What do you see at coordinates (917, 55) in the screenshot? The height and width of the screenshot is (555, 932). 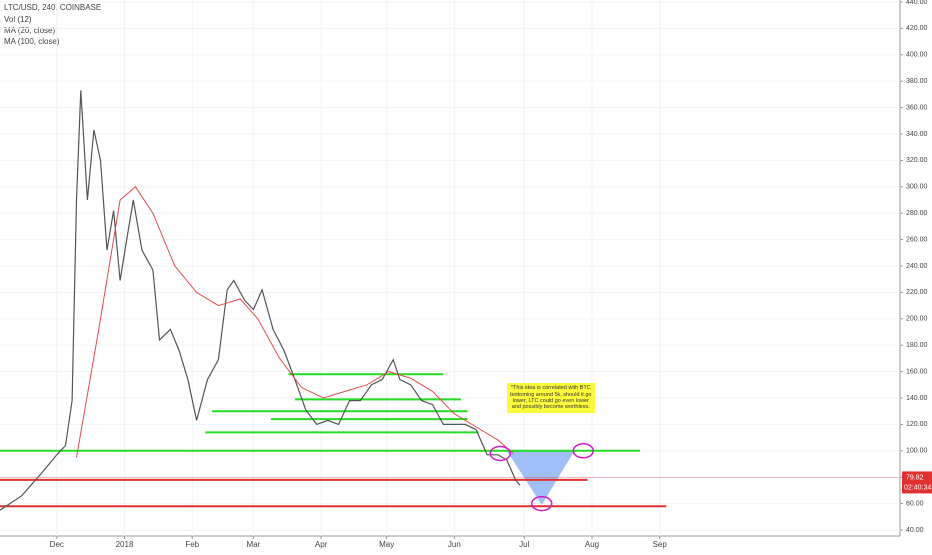 I see `y-tick-label: 400.00` at bounding box center [917, 55].